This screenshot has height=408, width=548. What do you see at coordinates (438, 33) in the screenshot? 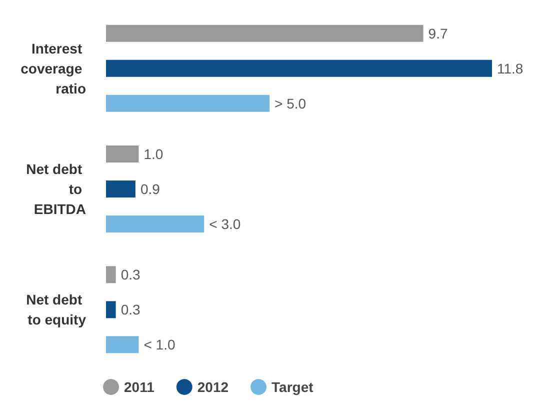
I see `data-label: 9.7` at bounding box center [438, 33].